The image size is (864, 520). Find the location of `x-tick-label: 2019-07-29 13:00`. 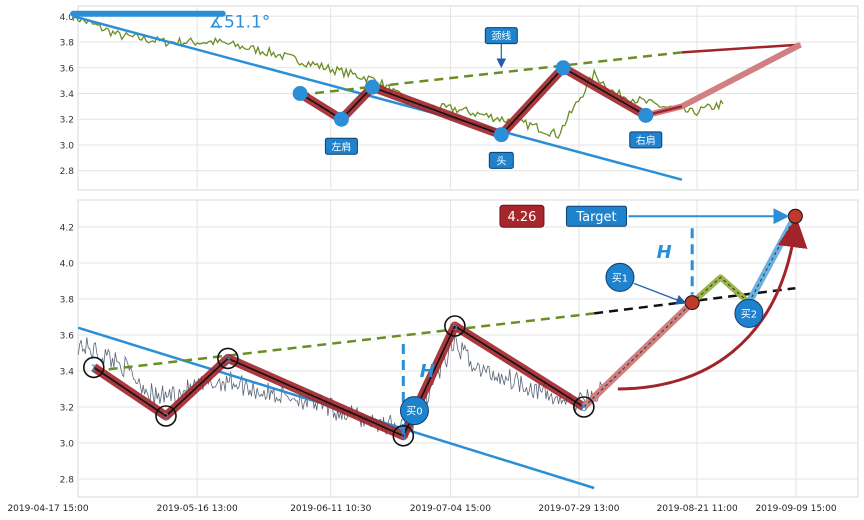

x-tick-label: 2019-07-29 13:00 is located at coordinates (578, 509).